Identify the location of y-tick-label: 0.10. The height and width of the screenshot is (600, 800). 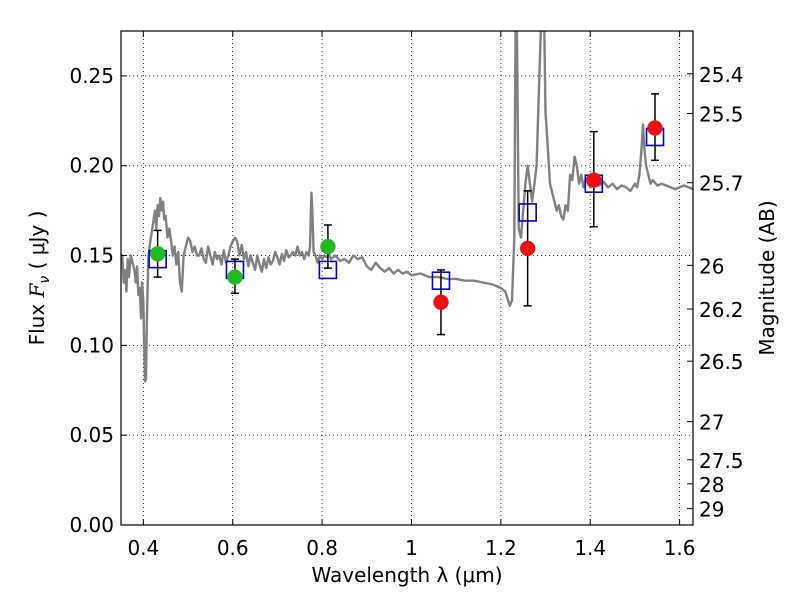
(91, 345).